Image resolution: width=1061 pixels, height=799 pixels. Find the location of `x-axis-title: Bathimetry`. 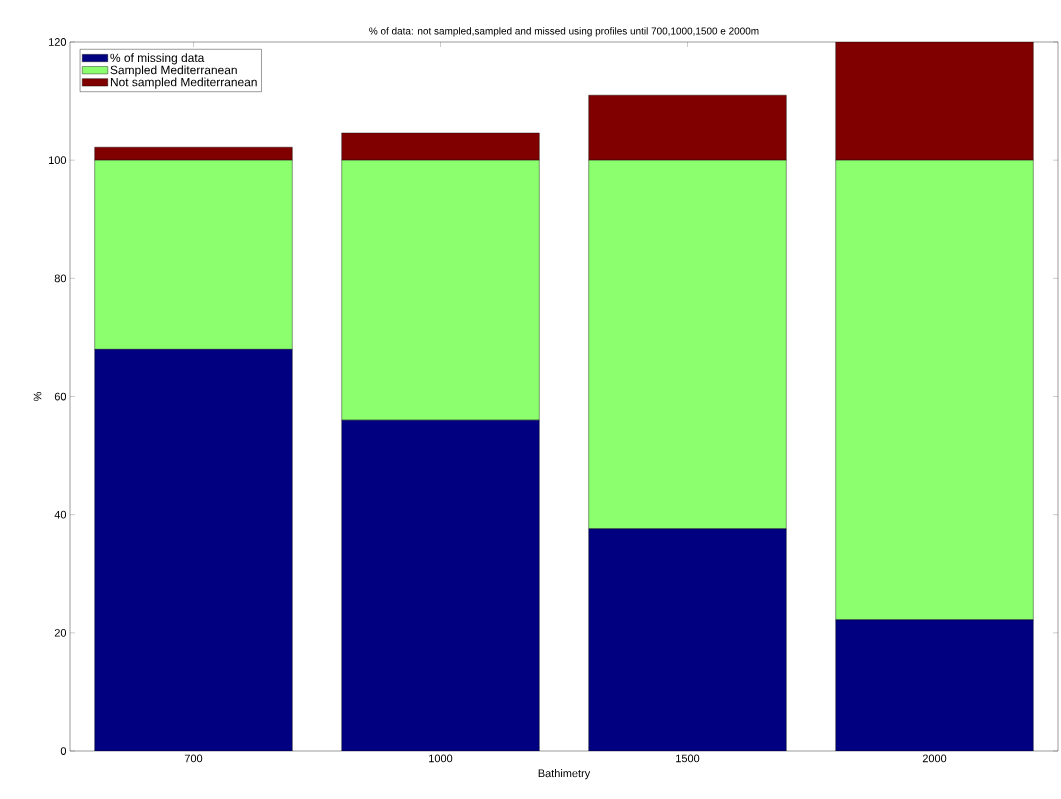

x-axis-title: Bathimetry is located at coordinates (564, 774).